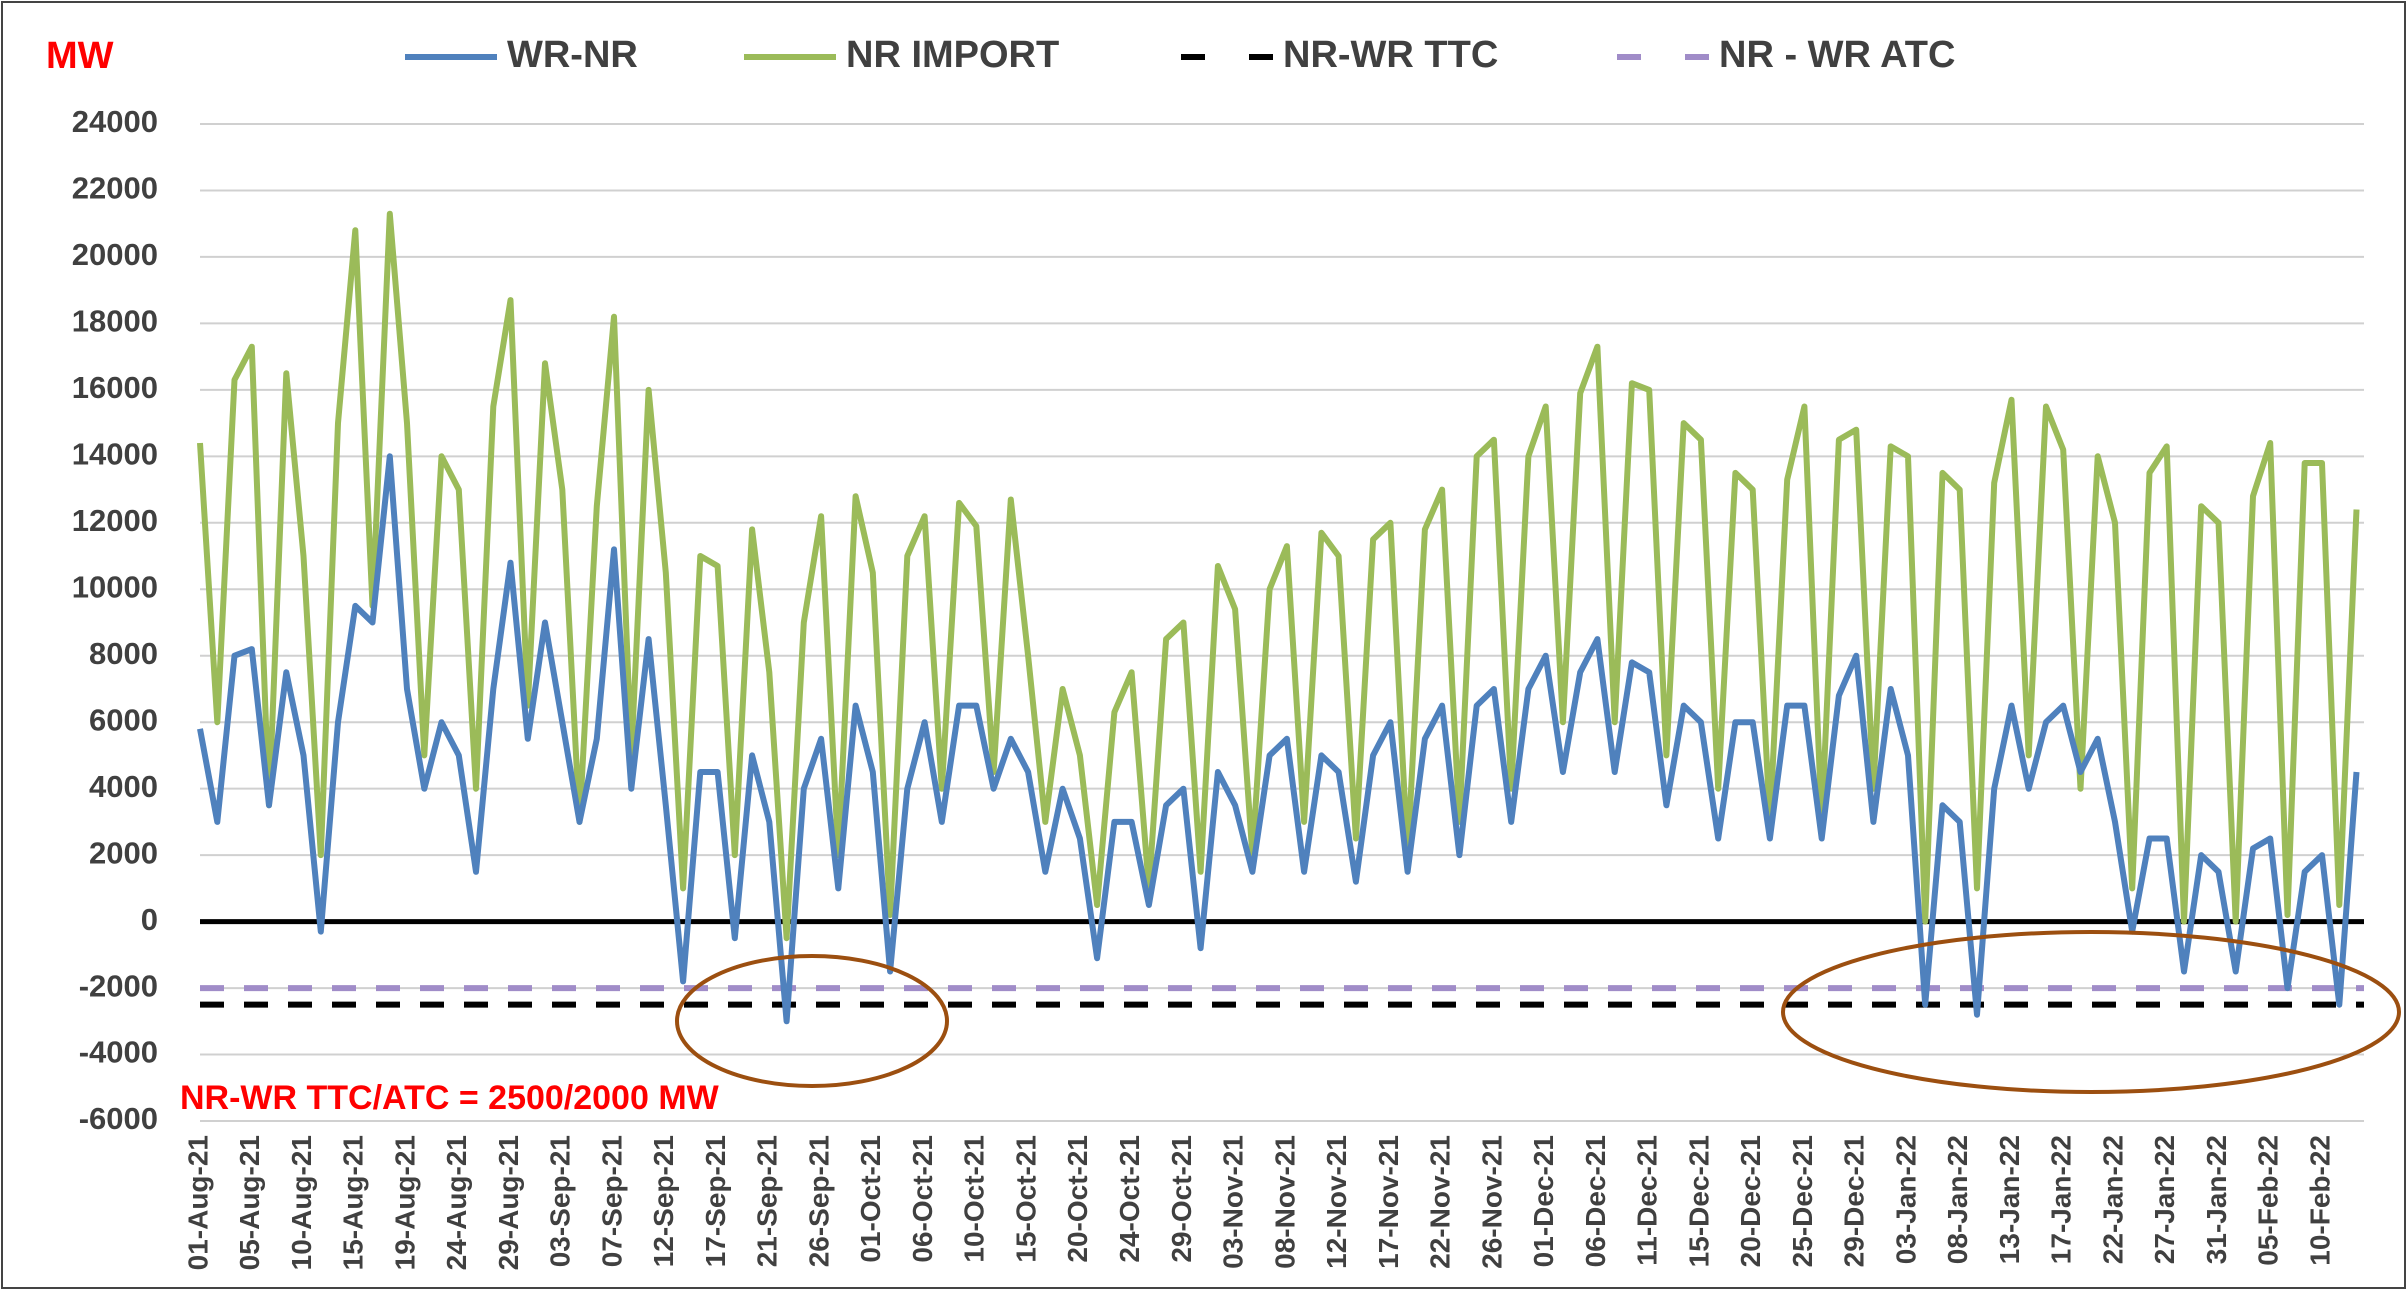 This screenshot has width=2407, height=1290. I want to click on y-axis-label: MW, so click(80, 56).